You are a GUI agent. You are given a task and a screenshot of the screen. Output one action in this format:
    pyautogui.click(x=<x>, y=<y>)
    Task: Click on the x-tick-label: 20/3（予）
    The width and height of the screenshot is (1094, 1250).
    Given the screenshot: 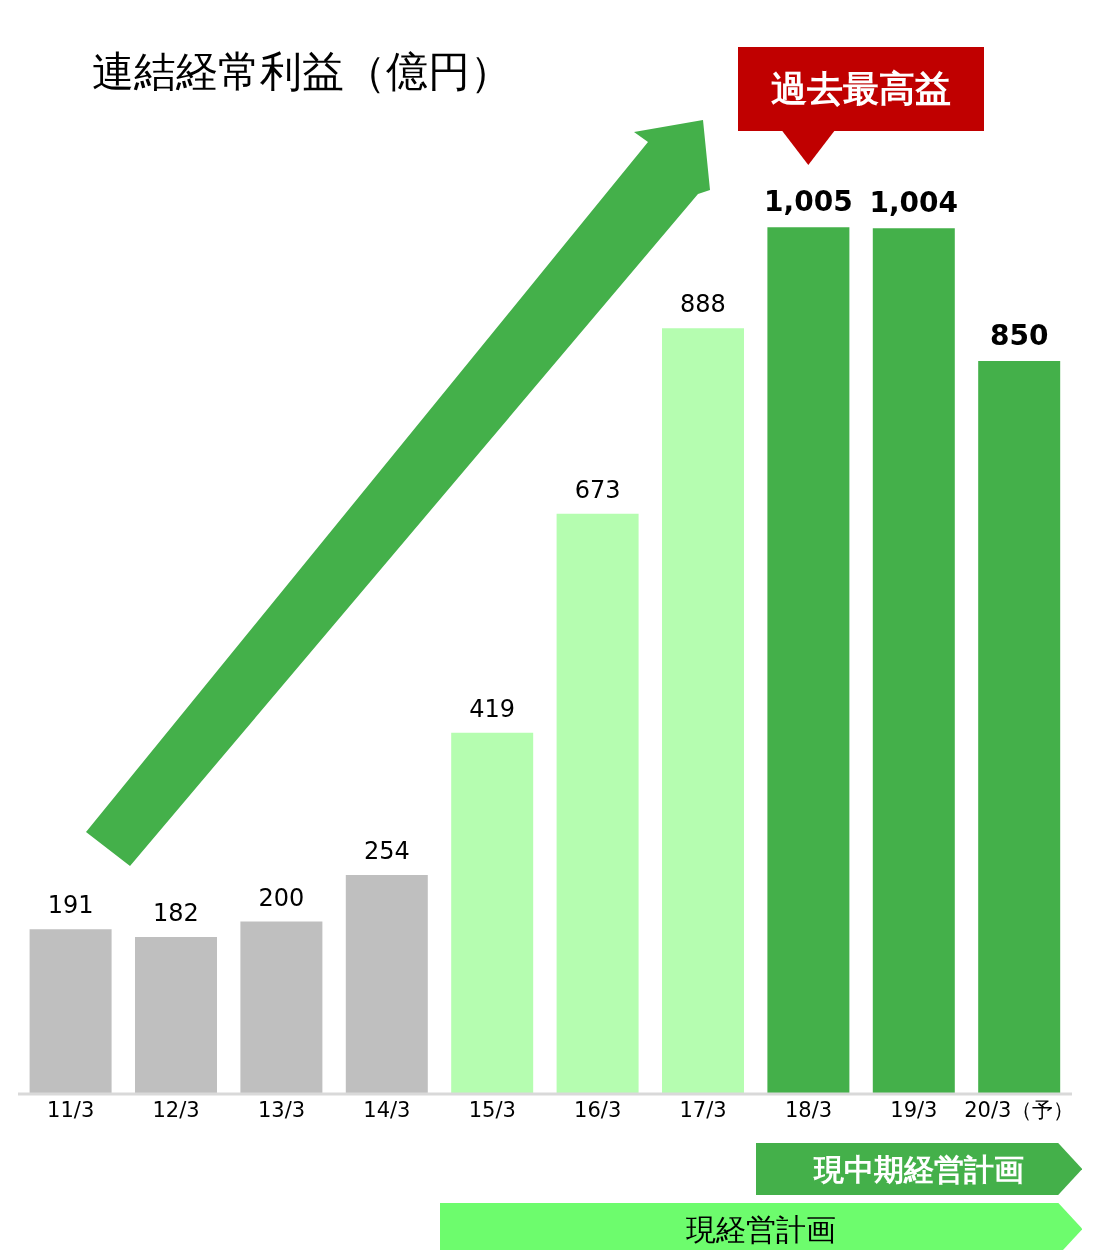 What is the action you would take?
    pyautogui.click(x=1019, y=1109)
    